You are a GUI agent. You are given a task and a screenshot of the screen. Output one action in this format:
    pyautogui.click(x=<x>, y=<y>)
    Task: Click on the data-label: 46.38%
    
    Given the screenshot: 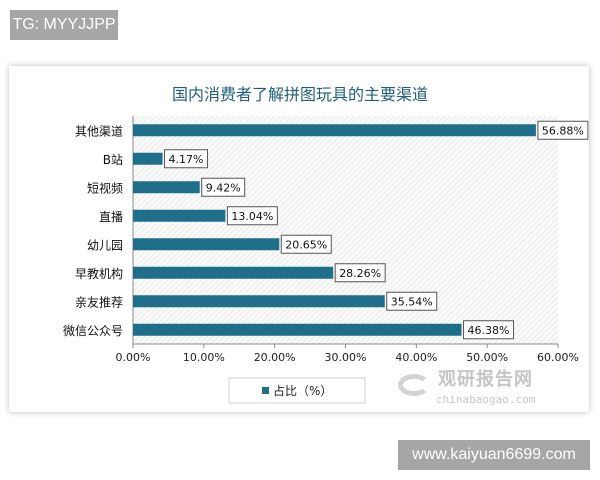 What is the action you would take?
    pyautogui.click(x=489, y=330)
    